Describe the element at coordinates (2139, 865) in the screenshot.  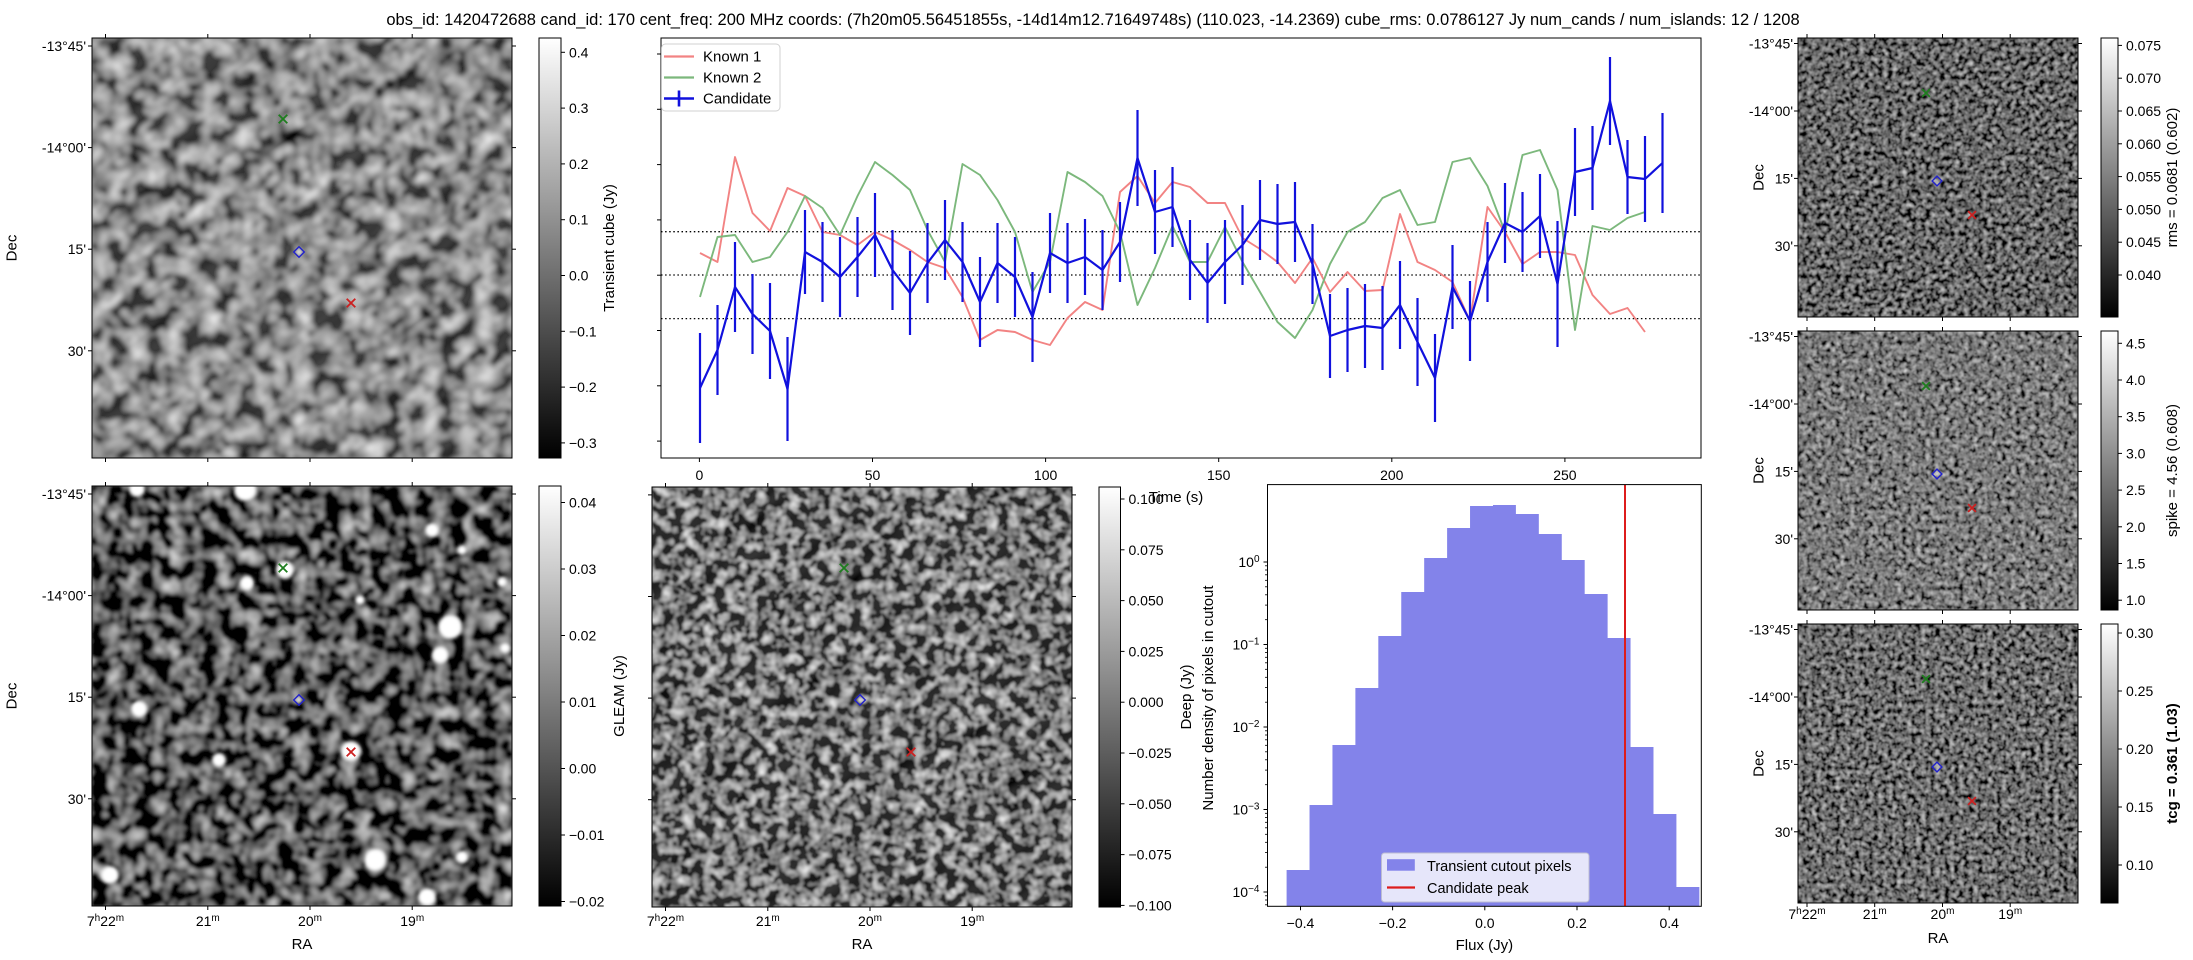
I see `svg-text: 0.10` at that location.